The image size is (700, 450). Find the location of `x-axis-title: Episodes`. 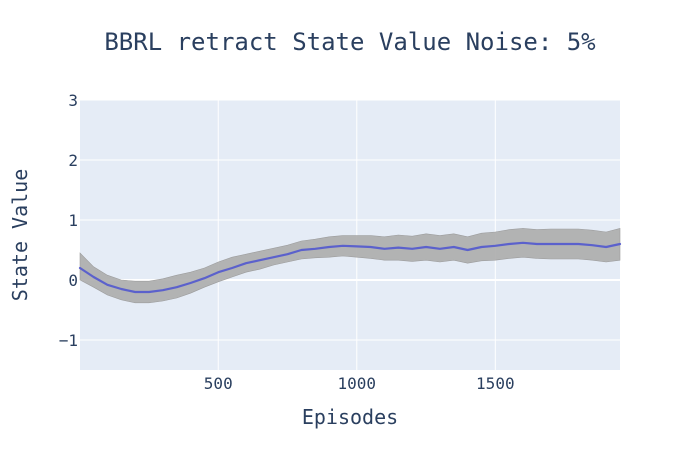

x-axis-title: Episodes is located at coordinates (350, 417).